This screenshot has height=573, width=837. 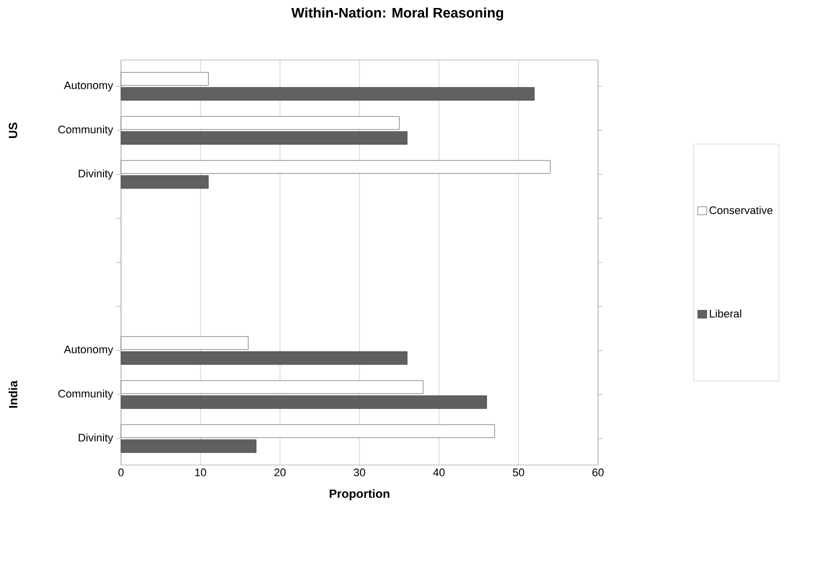 I want to click on legend-label: Conservative, so click(x=741, y=210).